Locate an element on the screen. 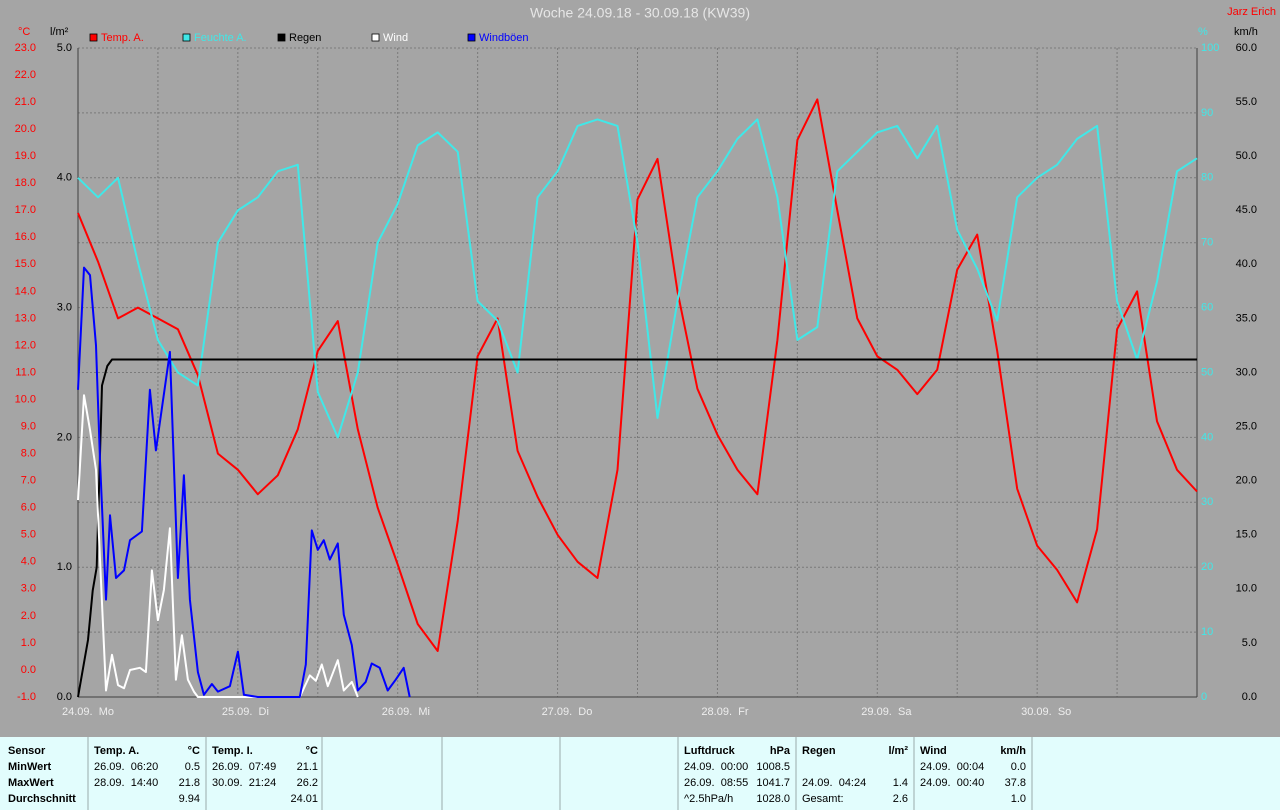 Image resolution: width=1280 pixels, height=810 pixels. cell-value: 1028.0 is located at coordinates (773, 799).